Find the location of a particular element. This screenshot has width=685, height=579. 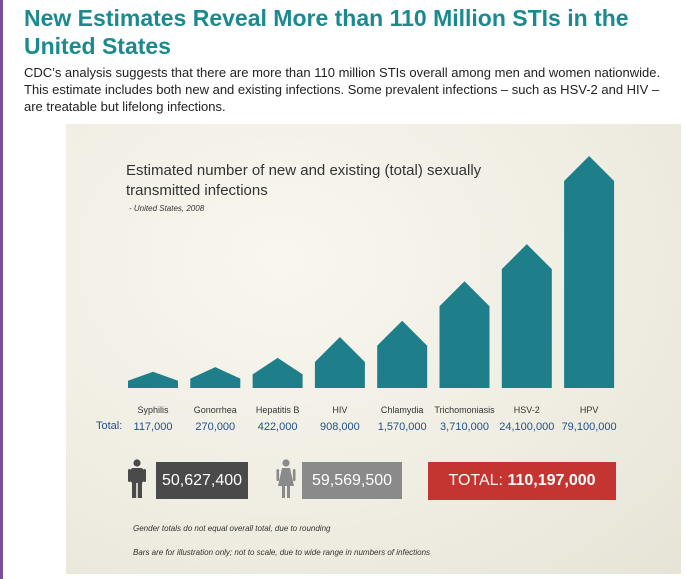

value-label: 1,570,000 is located at coordinates (402, 427).